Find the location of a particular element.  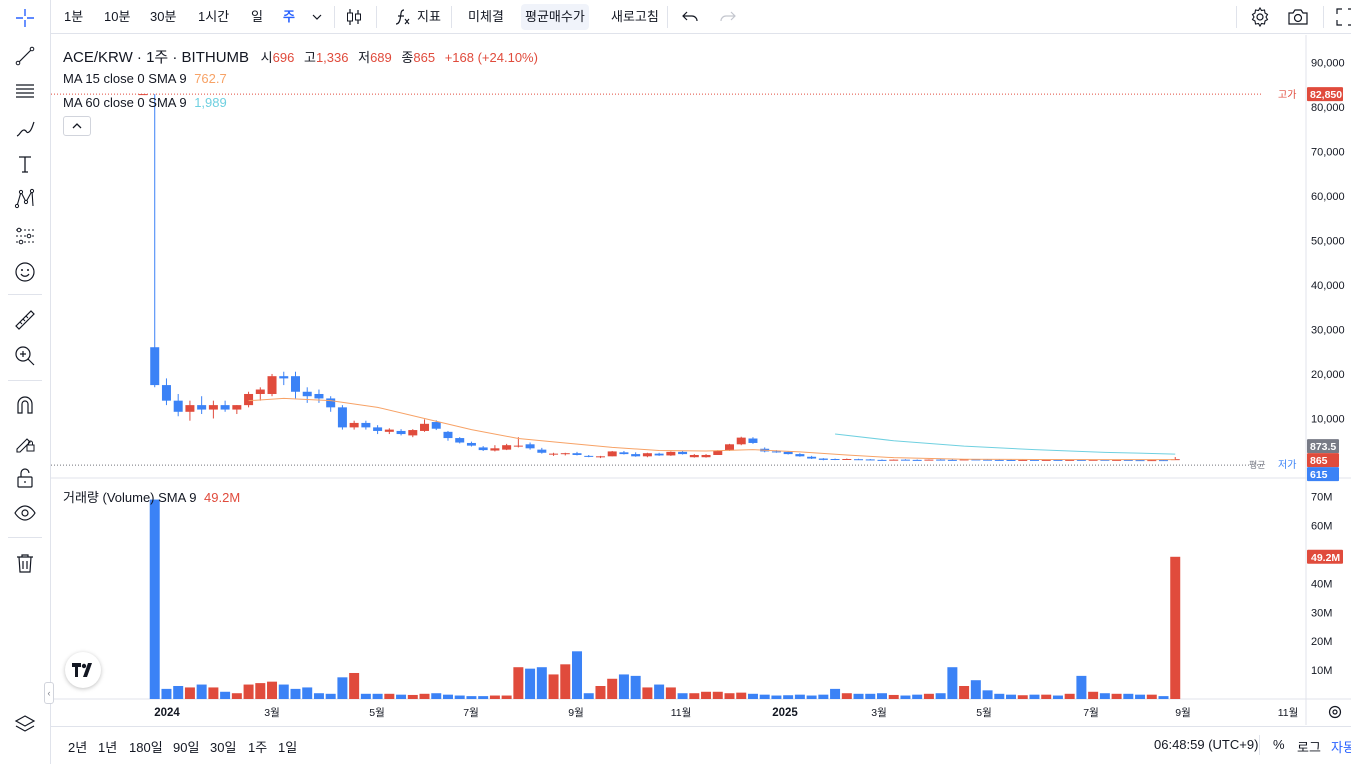

interval-1m: 1분 is located at coordinates (74, 16).